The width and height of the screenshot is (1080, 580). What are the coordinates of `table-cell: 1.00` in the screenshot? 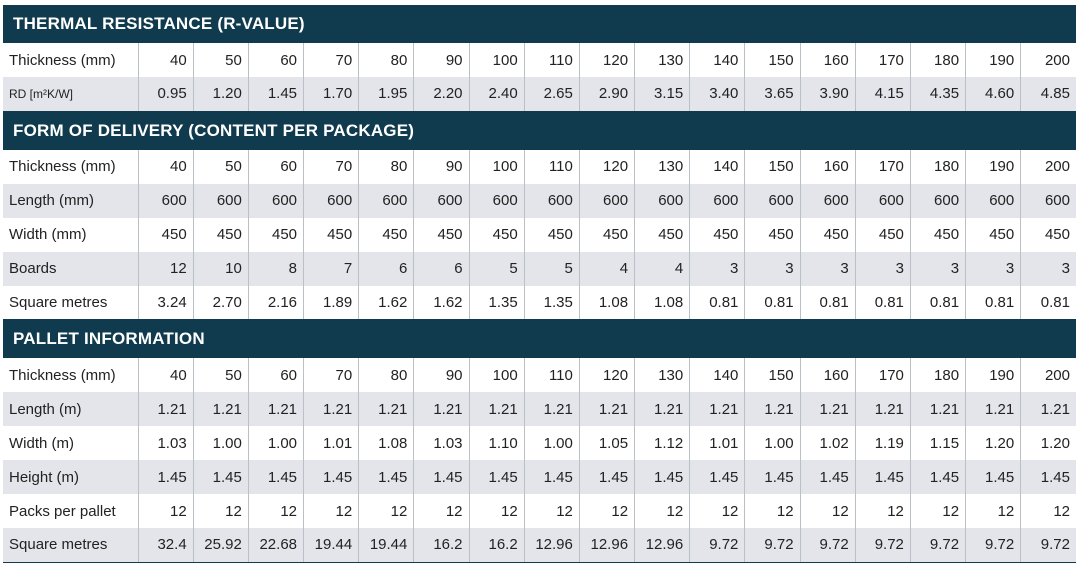 It's located at (220, 443).